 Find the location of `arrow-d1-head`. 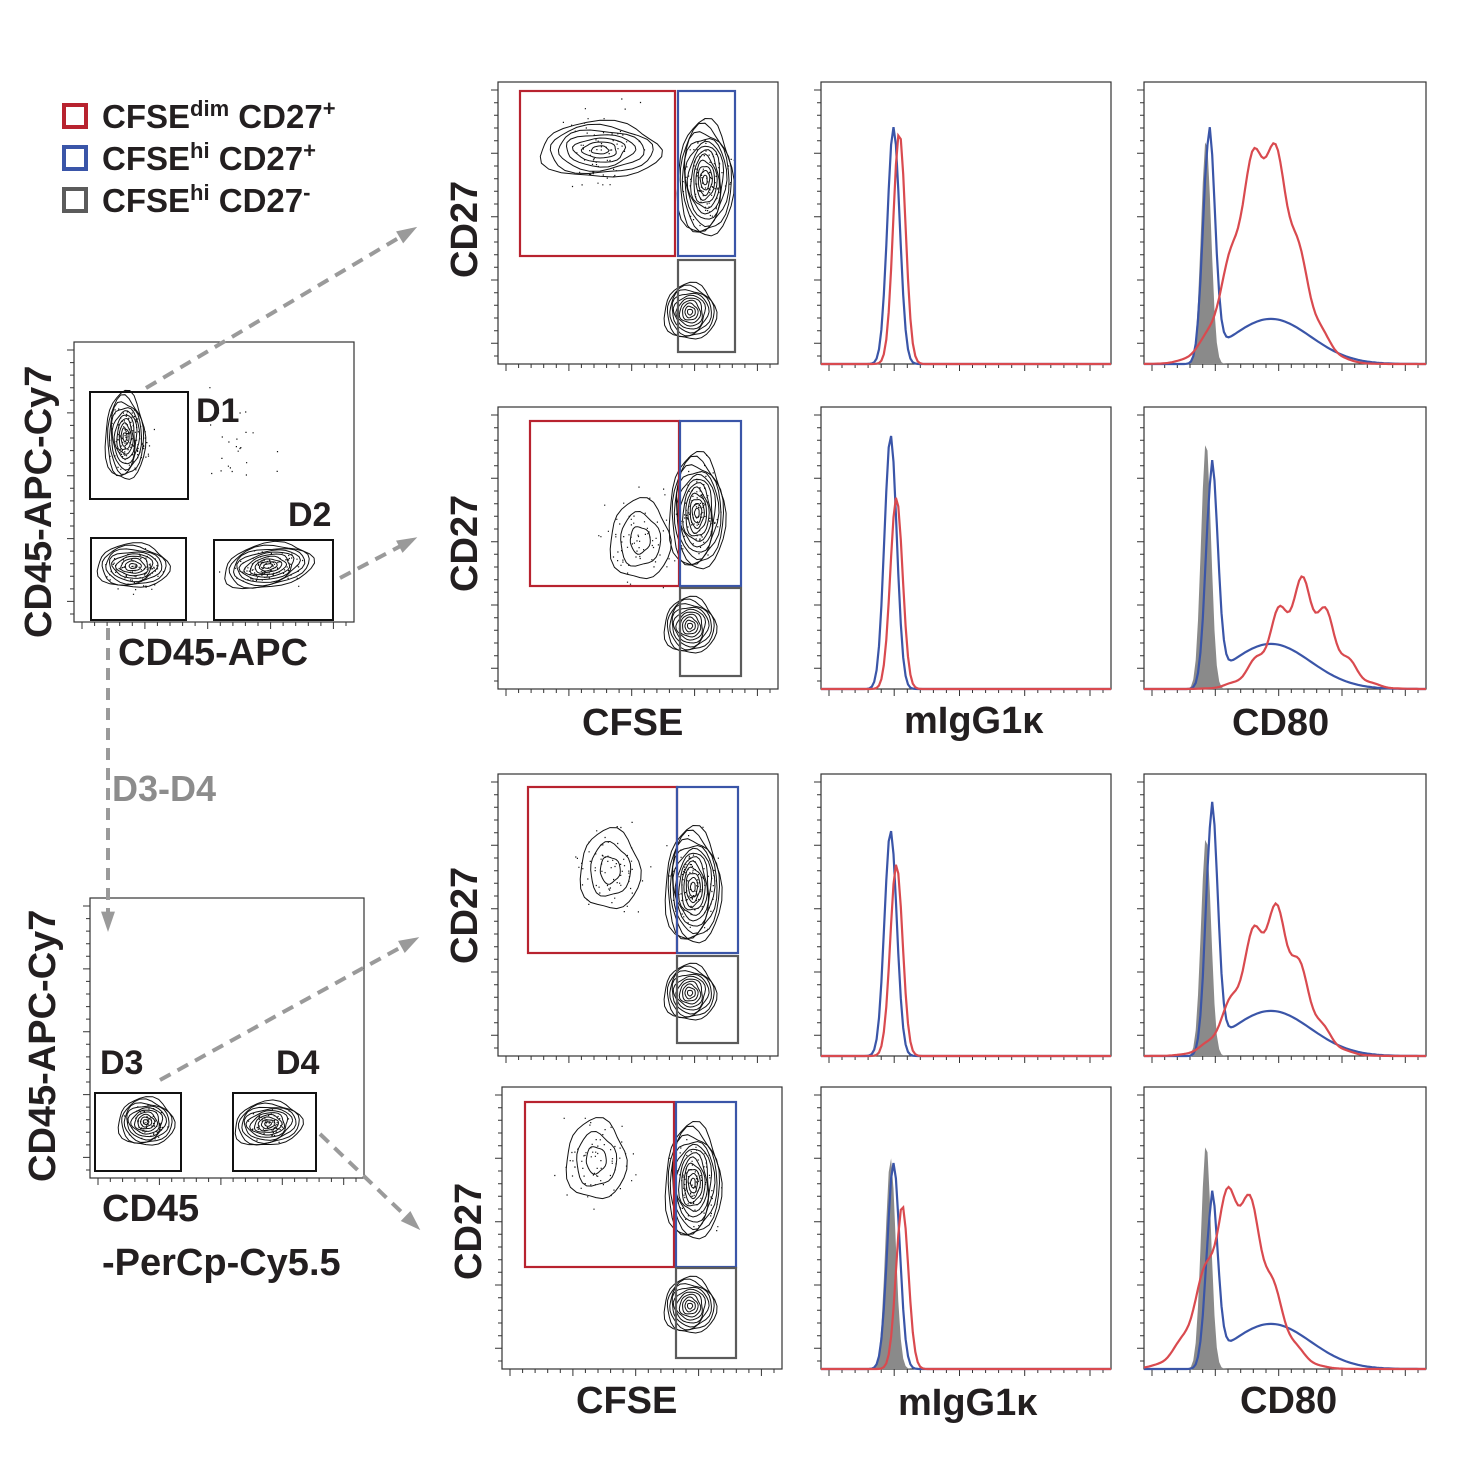

arrow-d1-head is located at coordinates (407, 235).